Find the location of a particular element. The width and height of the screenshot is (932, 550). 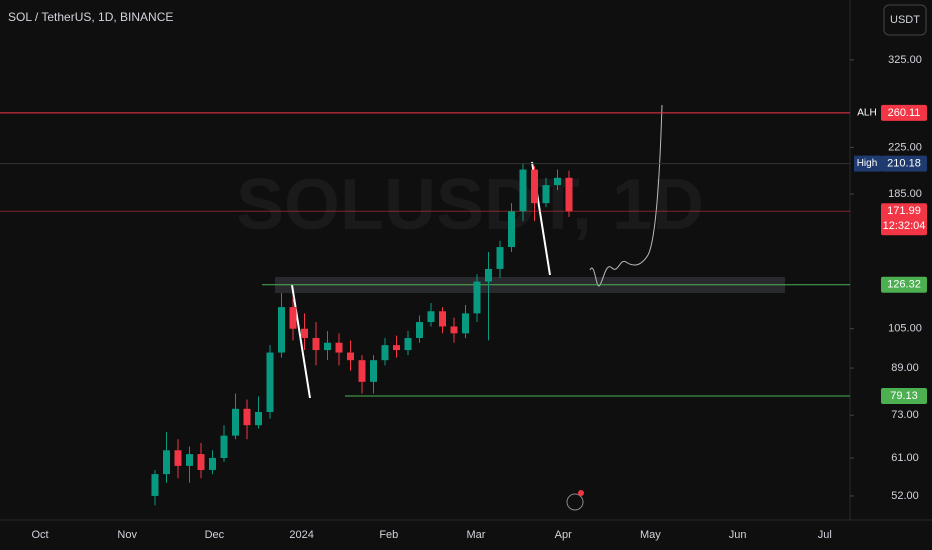

currency-button is located at coordinates (905, 20).